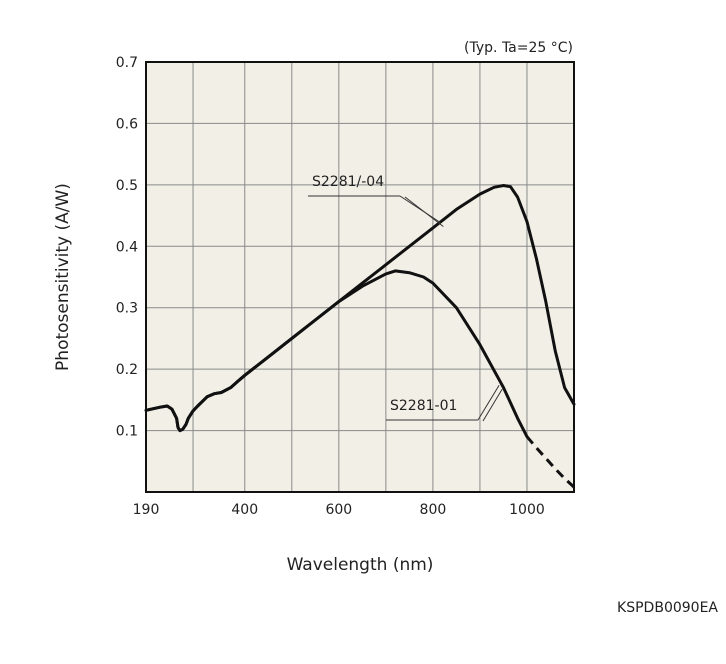  Describe the element at coordinates (127, 432) in the screenshot. I see `y-tick-label: 0.1` at that location.